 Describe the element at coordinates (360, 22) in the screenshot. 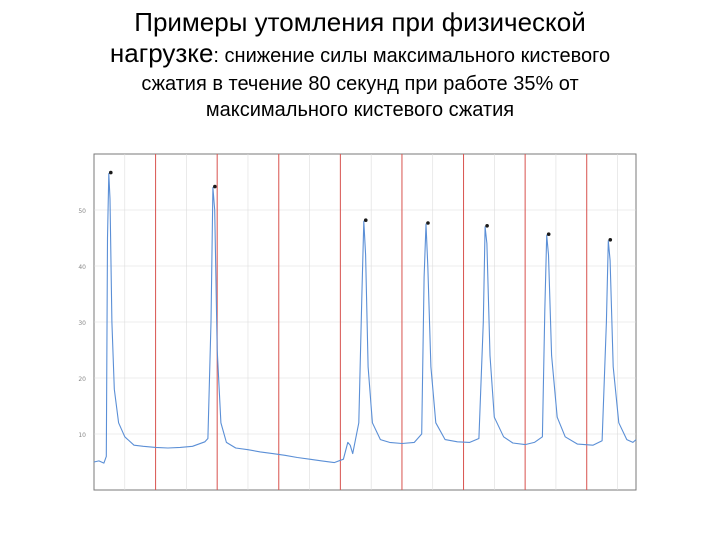

I see `title-line-1: Примеры утомления при физической` at that location.